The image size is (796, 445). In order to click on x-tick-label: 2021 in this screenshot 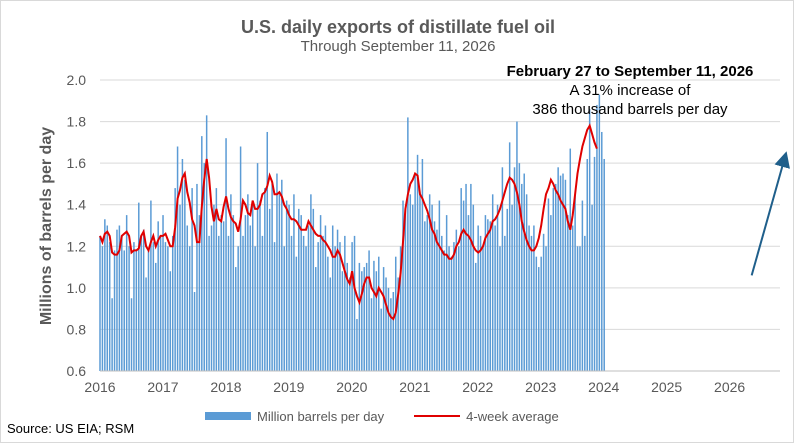, I will do `click(414, 387)`.